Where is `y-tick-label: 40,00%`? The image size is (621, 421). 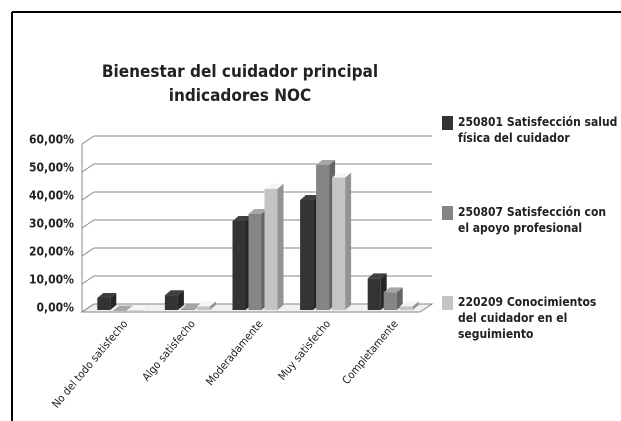 y-tick-label: 40,00% is located at coordinates (51, 196).